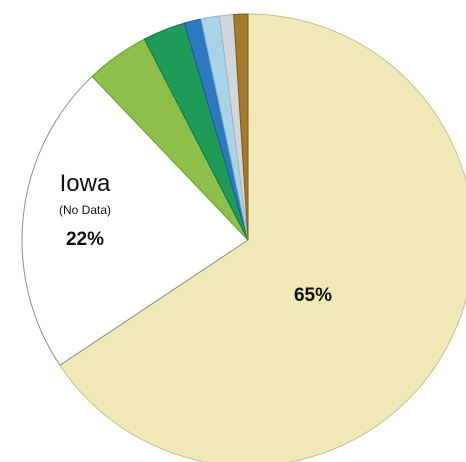 The width and height of the screenshot is (466, 462). What do you see at coordinates (313, 295) in the screenshot?
I see `slice-label-main: 65%` at bounding box center [313, 295].